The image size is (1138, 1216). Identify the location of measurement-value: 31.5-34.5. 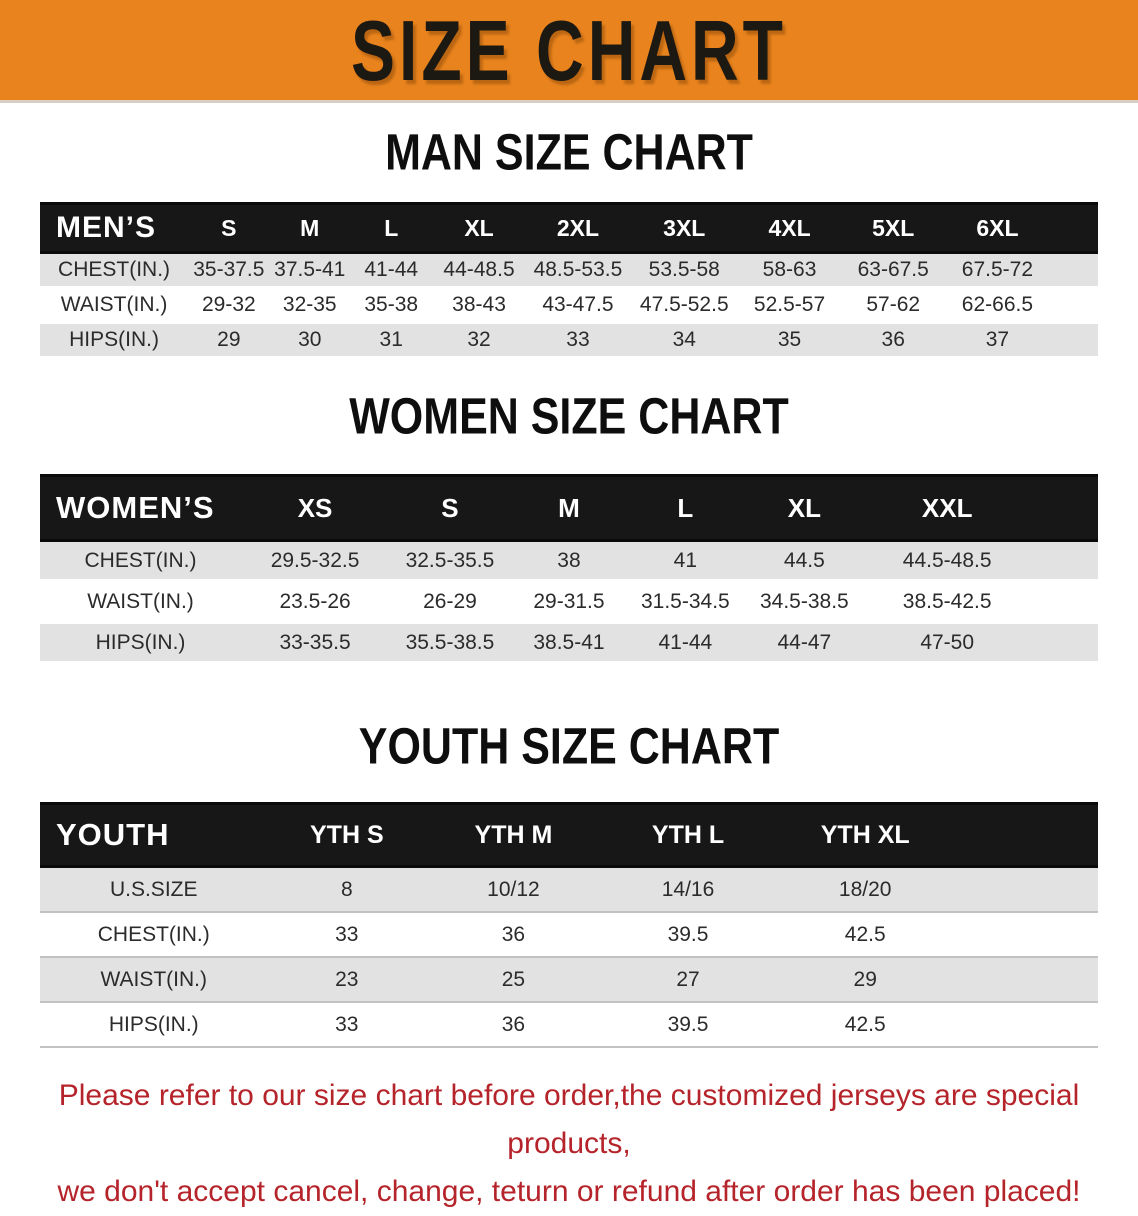
(685, 602).